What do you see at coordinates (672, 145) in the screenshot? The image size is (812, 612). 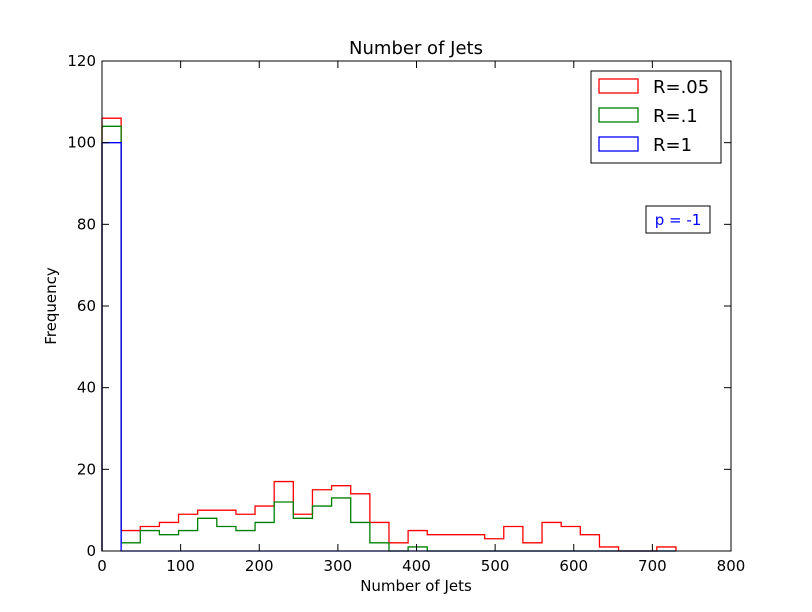 I see `legend-label-2: R=1` at bounding box center [672, 145].